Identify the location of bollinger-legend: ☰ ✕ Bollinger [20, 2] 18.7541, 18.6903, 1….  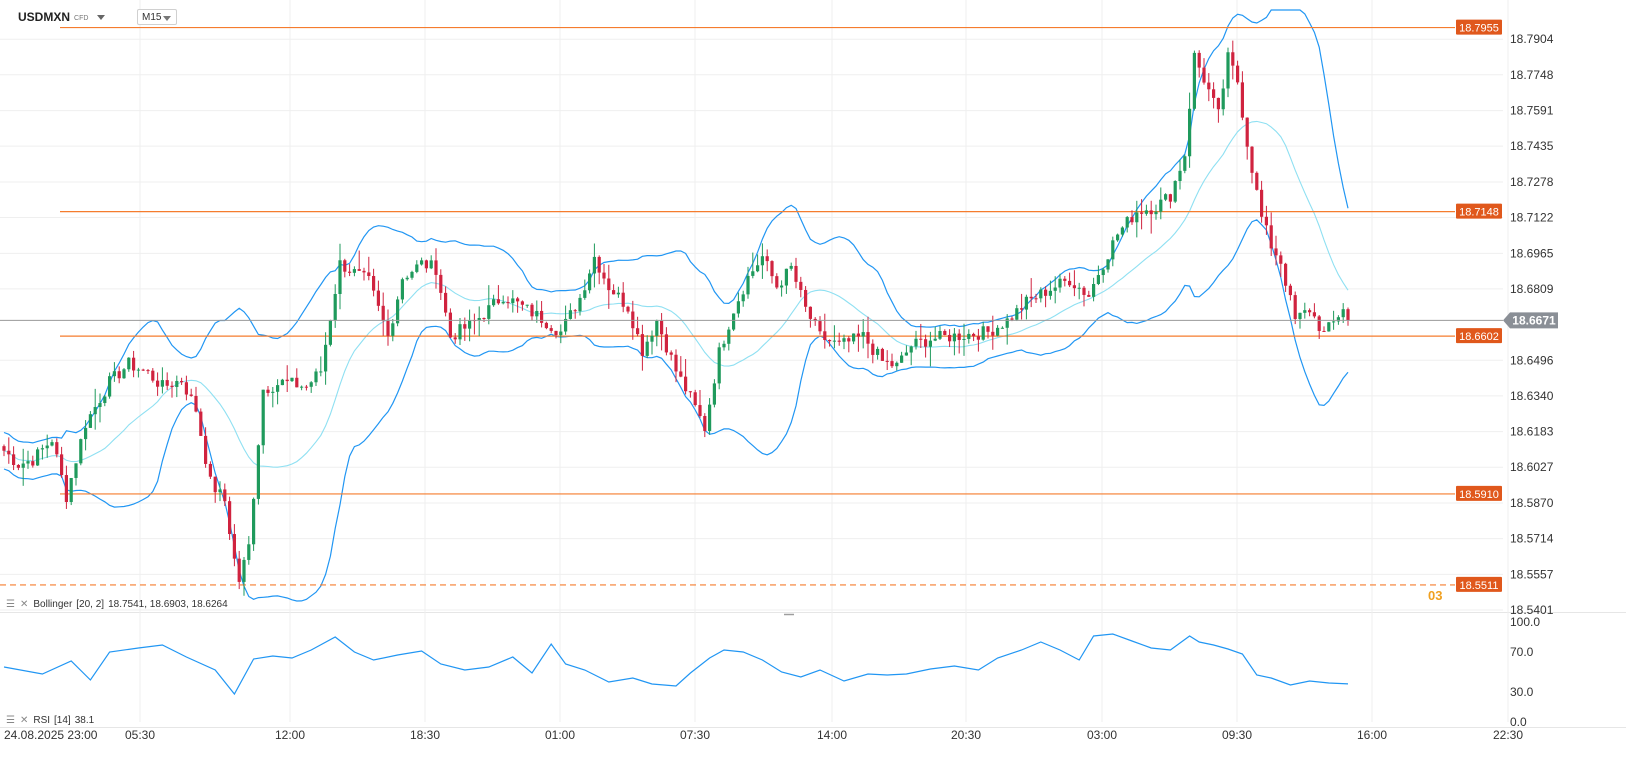
(117, 604).